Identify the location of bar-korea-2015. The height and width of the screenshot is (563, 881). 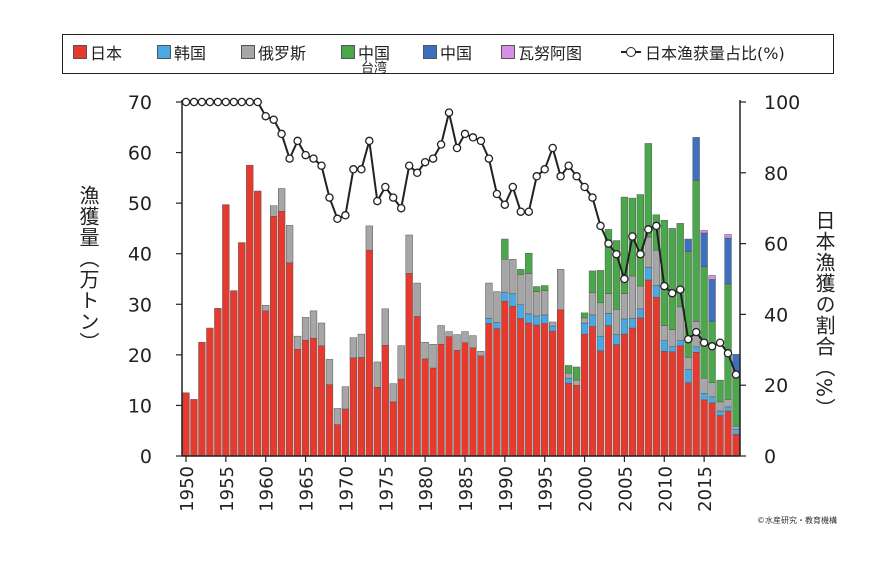
(704, 397).